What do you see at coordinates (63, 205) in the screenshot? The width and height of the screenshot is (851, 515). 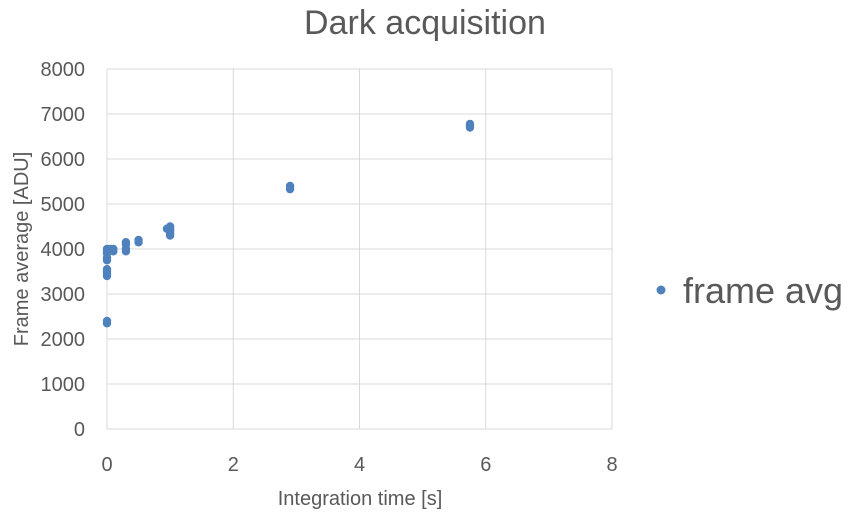 I see `y-tick-label: 5000` at bounding box center [63, 205].